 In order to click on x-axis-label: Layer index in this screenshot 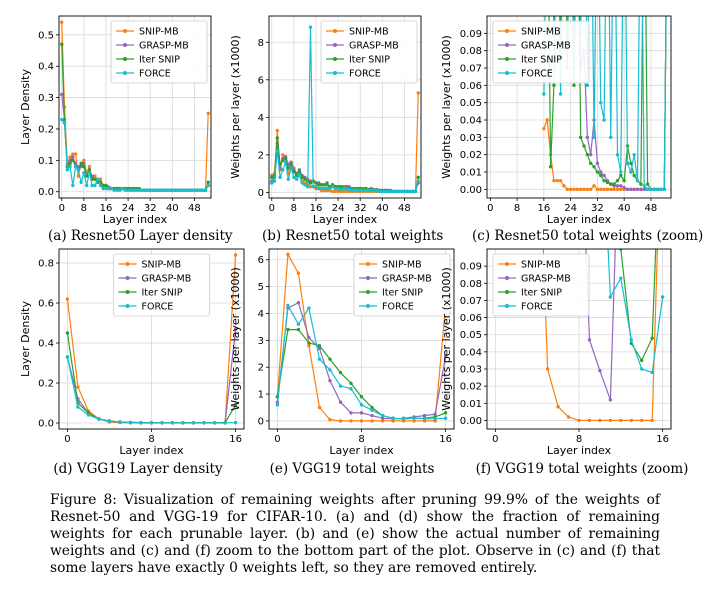, I will do `click(345, 219)`.